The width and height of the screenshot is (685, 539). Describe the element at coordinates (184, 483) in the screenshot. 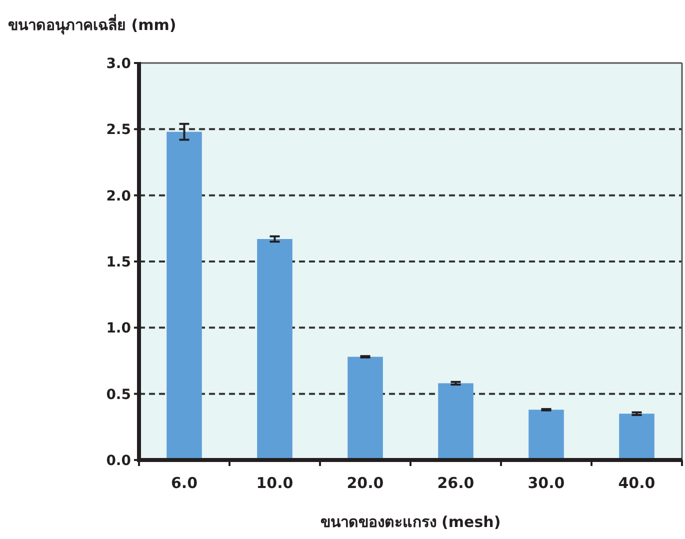

I see `x-tick-label: 6.0` at that location.